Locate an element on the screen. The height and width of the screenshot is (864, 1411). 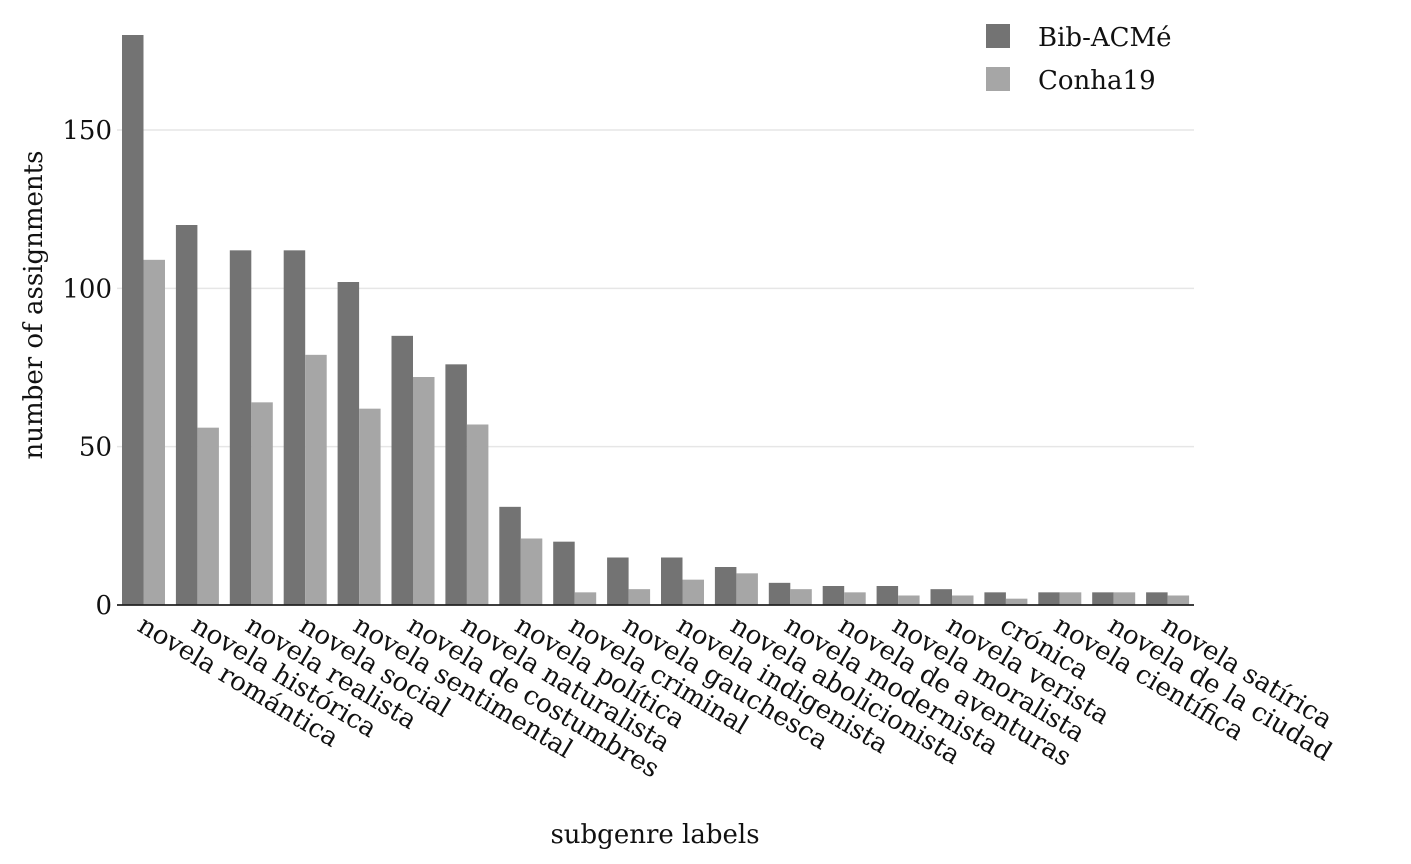
legend-label: Conha19 is located at coordinates (1097, 81).